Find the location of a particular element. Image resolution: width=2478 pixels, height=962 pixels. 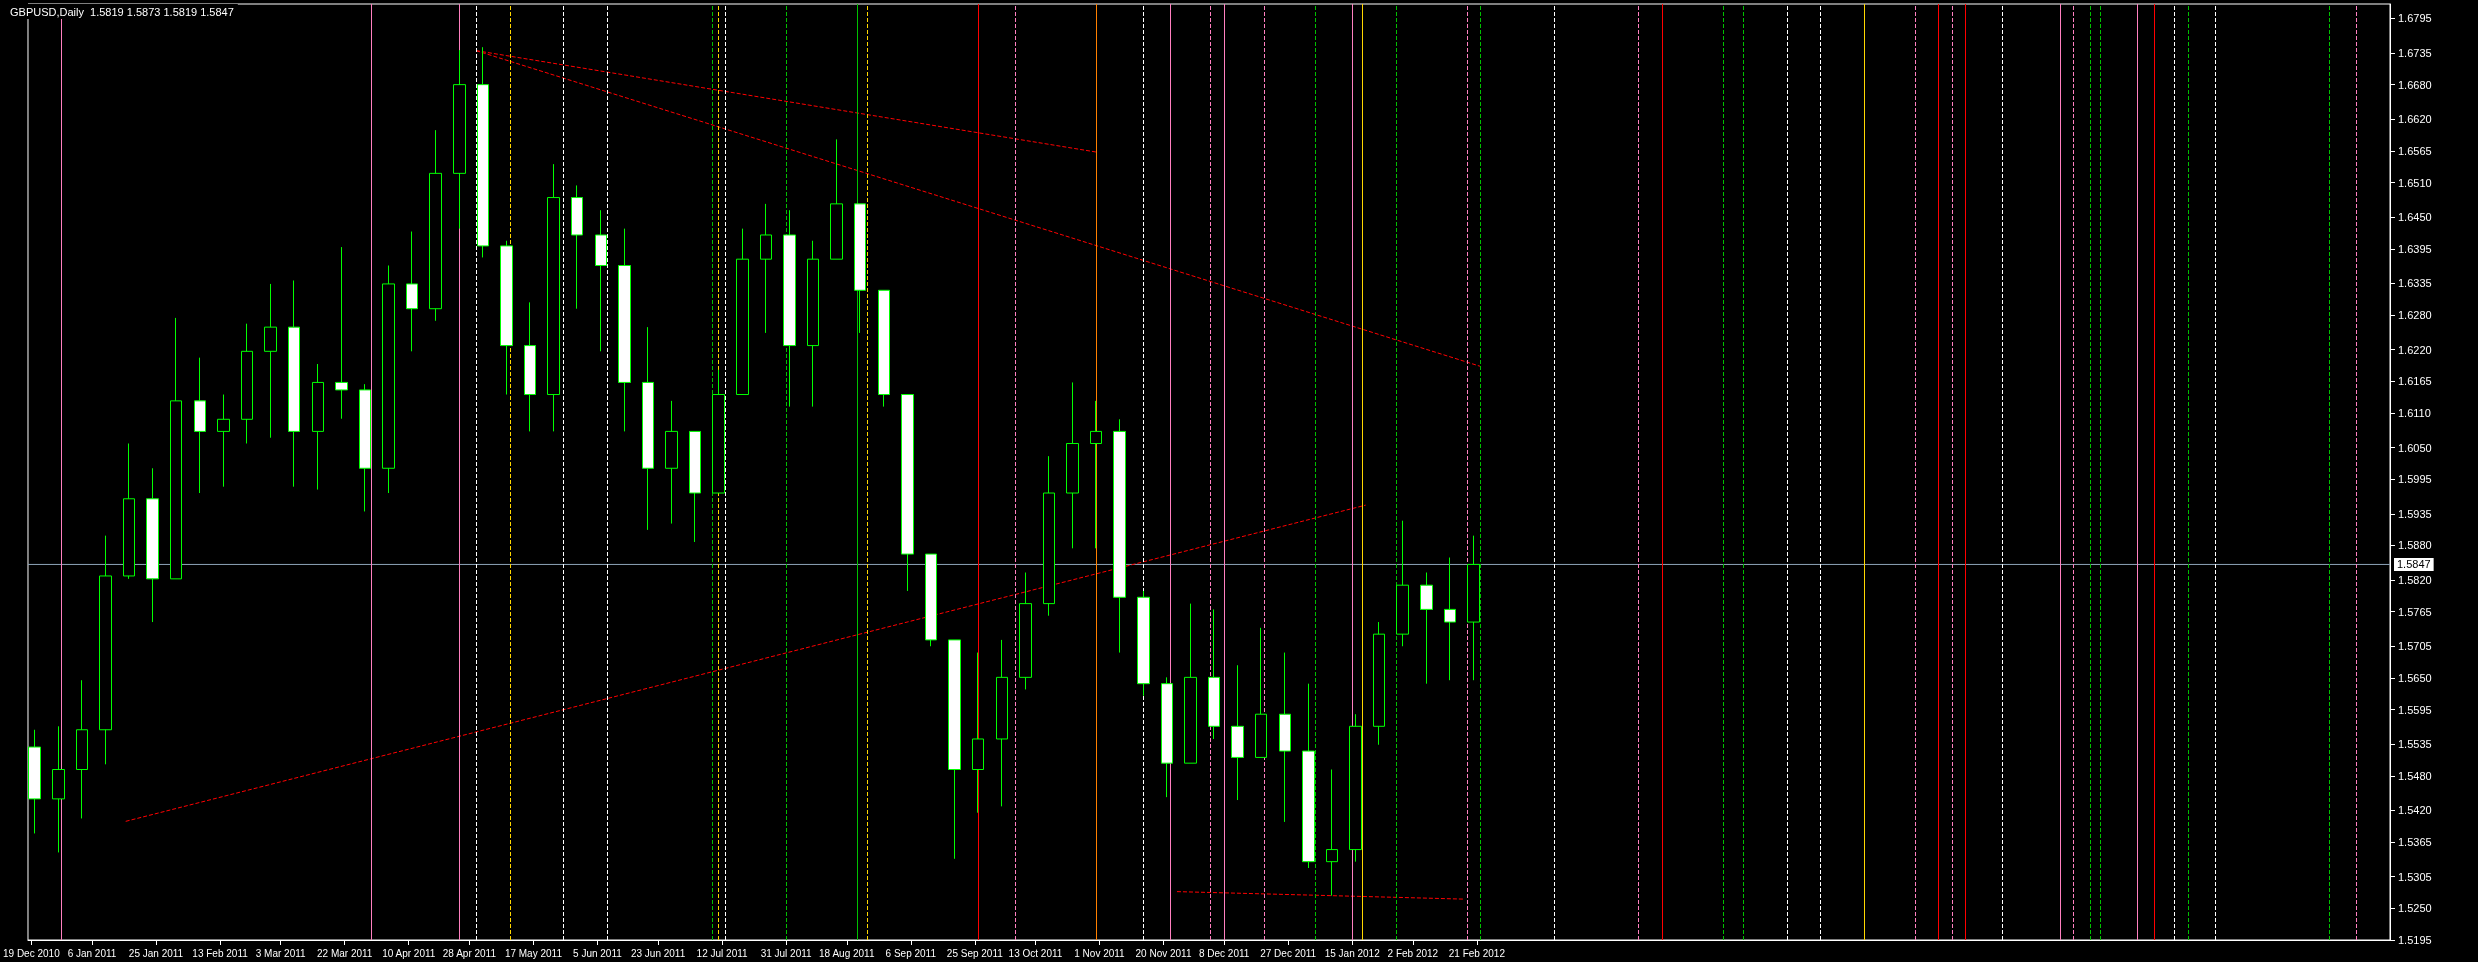

x-tick-label: 28 Apr 2011 is located at coordinates (469, 953).